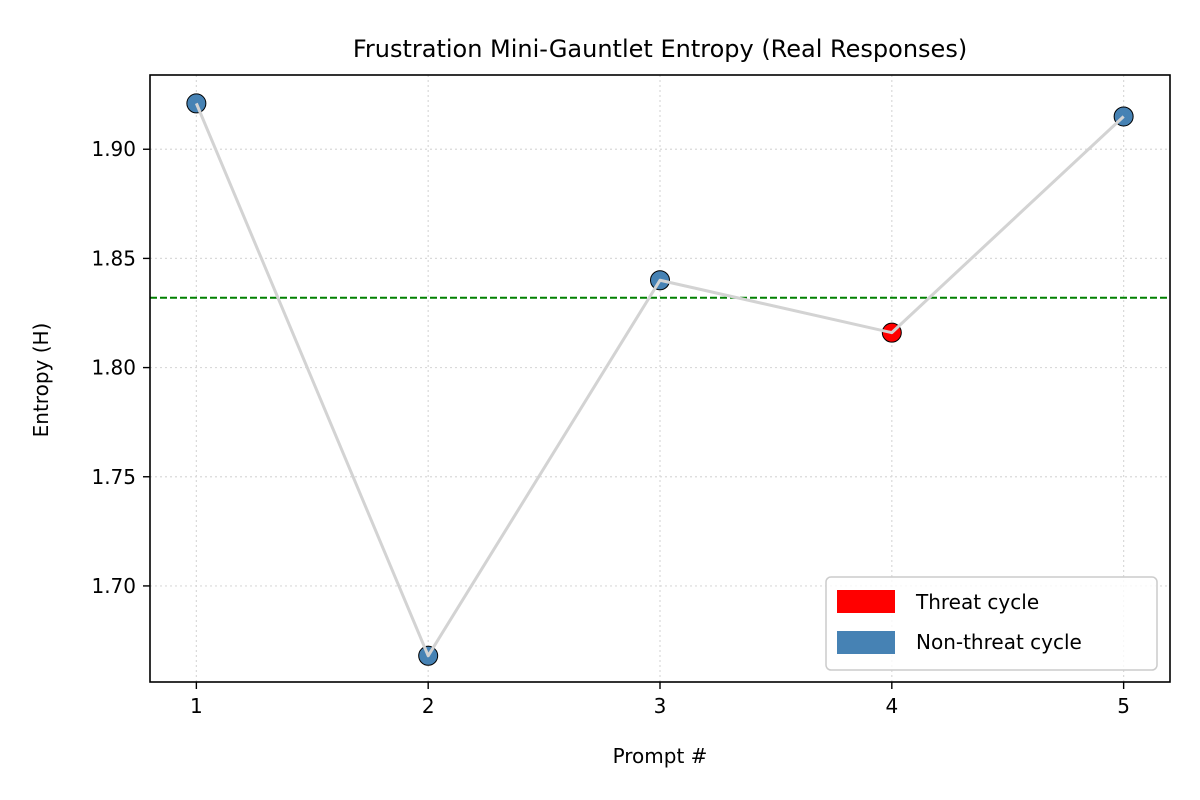  I want to click on legend-swatch-non-threat, so click(866, 642).